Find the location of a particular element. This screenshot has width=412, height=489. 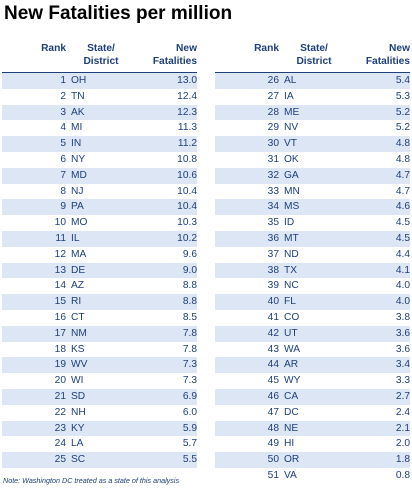

state-cell: VA is located at coordinates (290, 475).